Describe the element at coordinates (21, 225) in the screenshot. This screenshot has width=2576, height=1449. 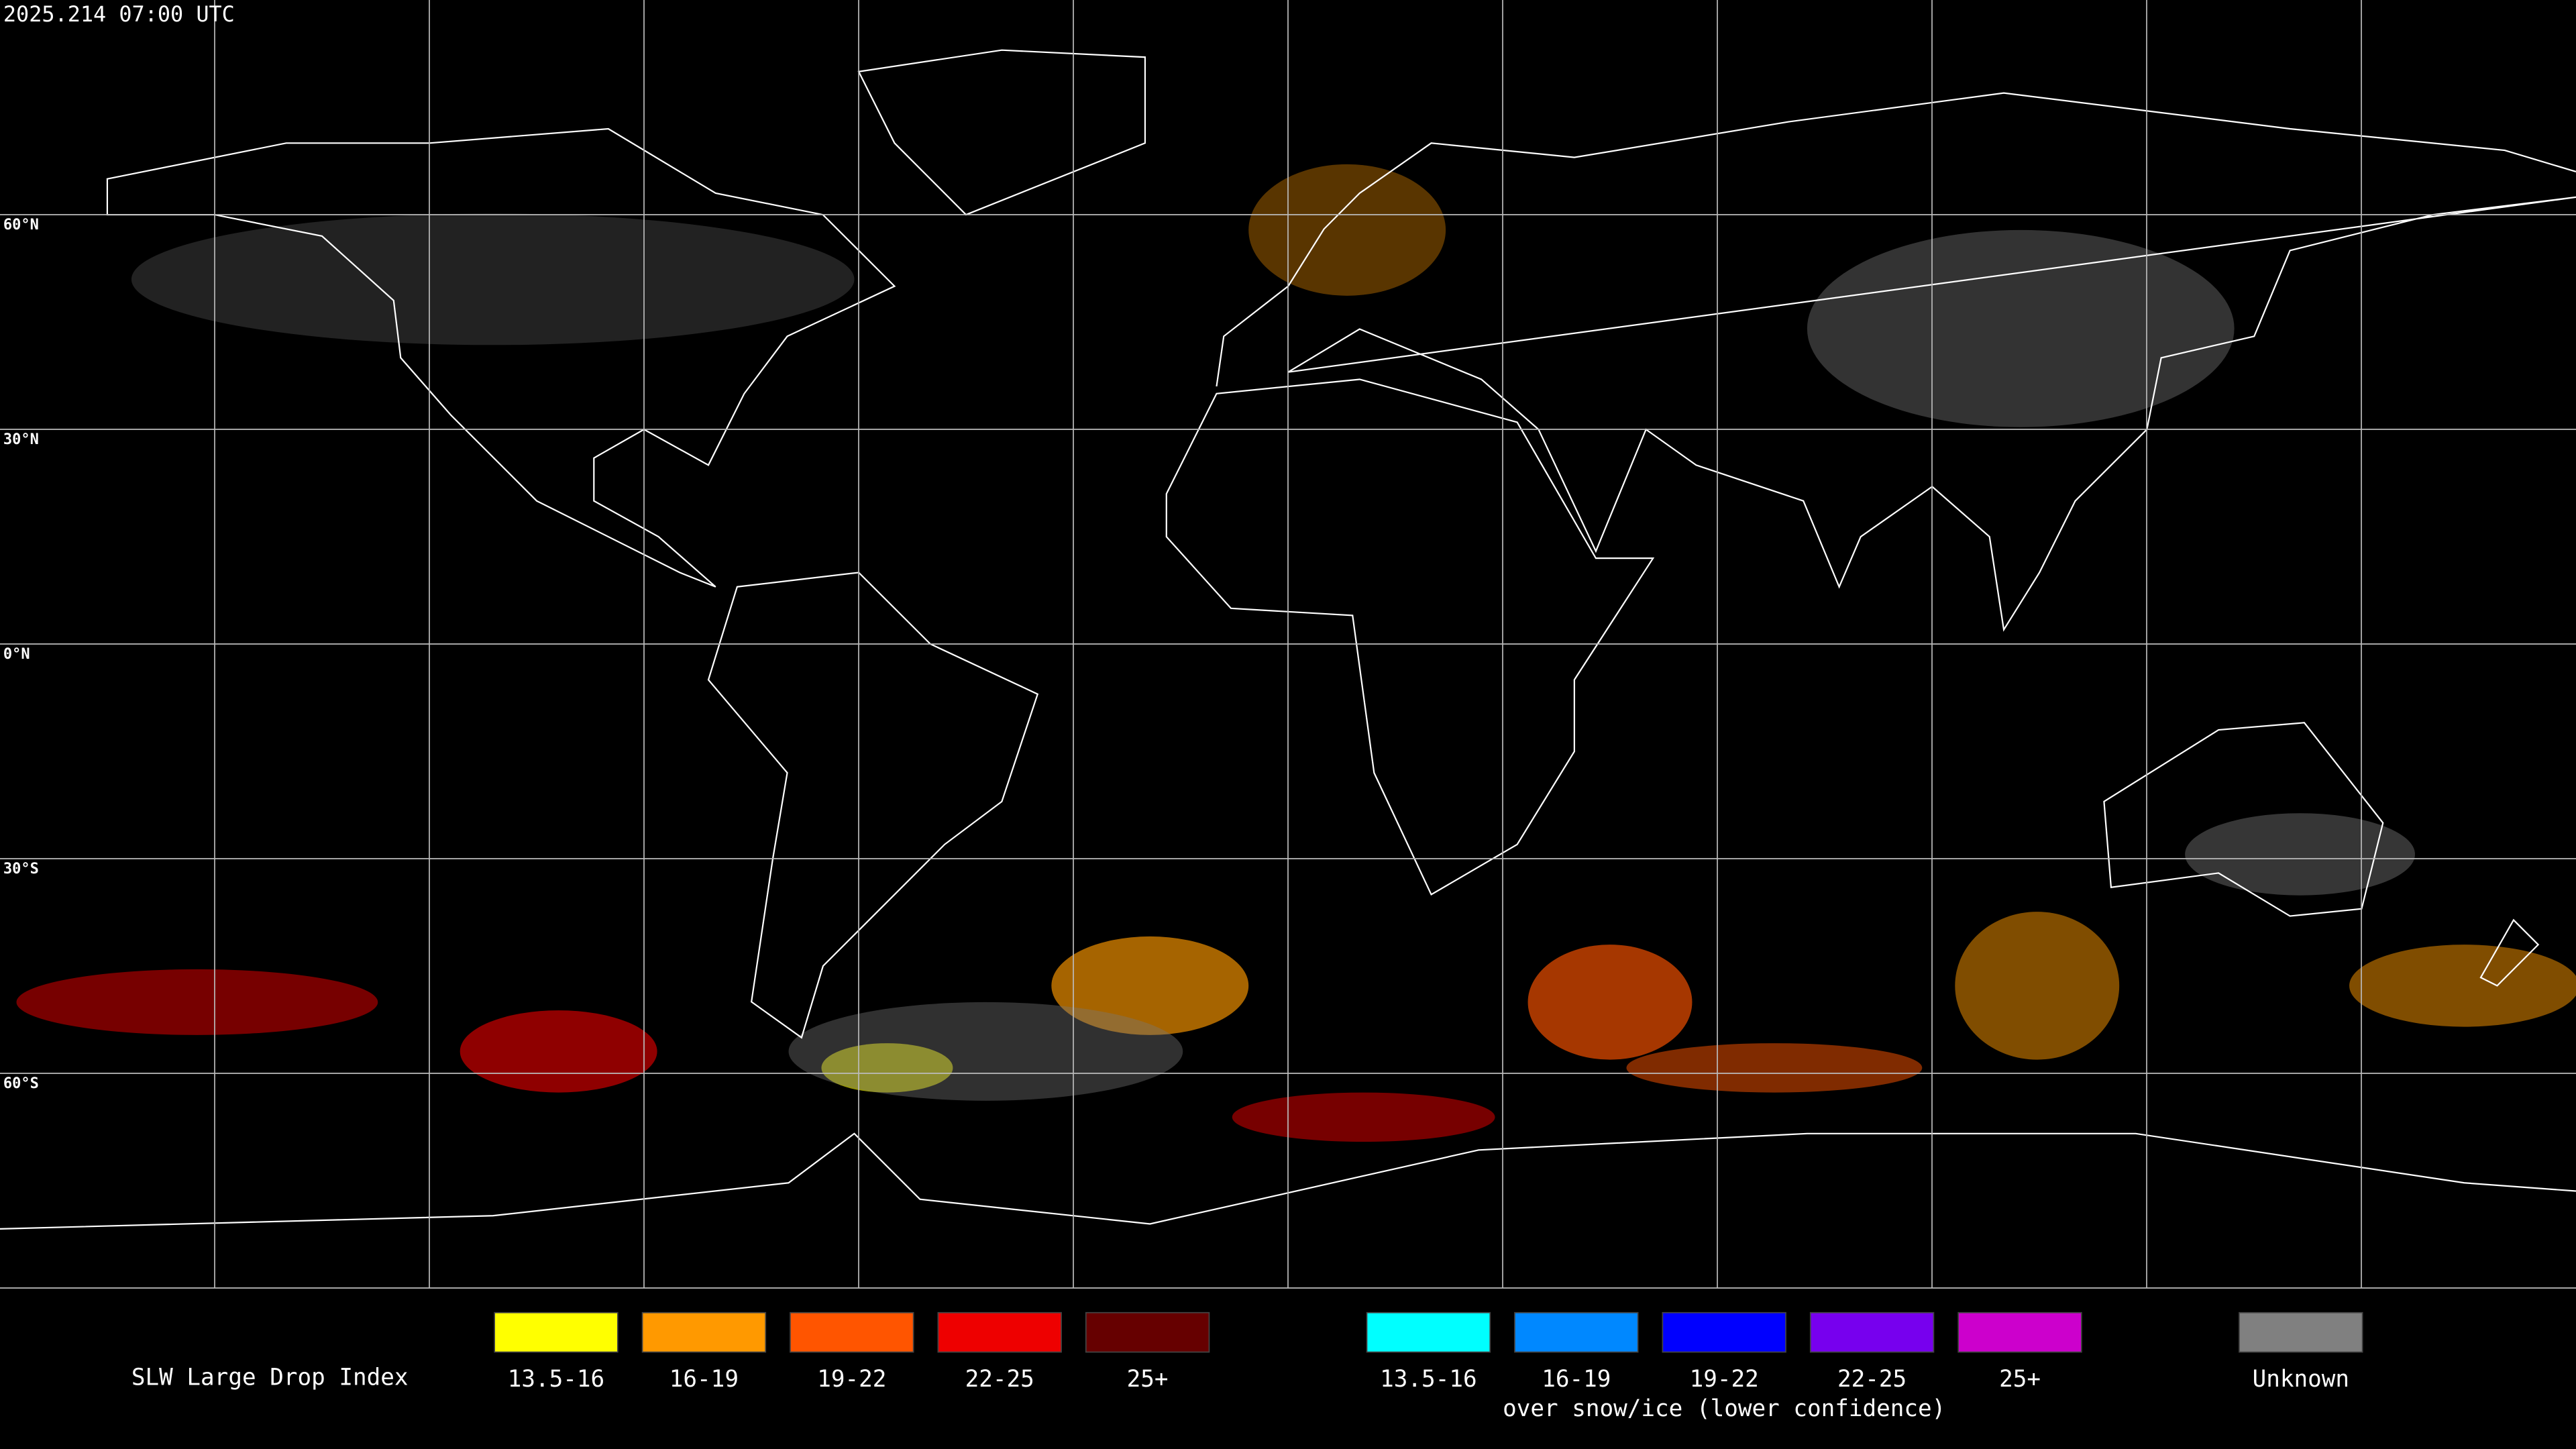
I see `latitude-label: 60°N` at that location.